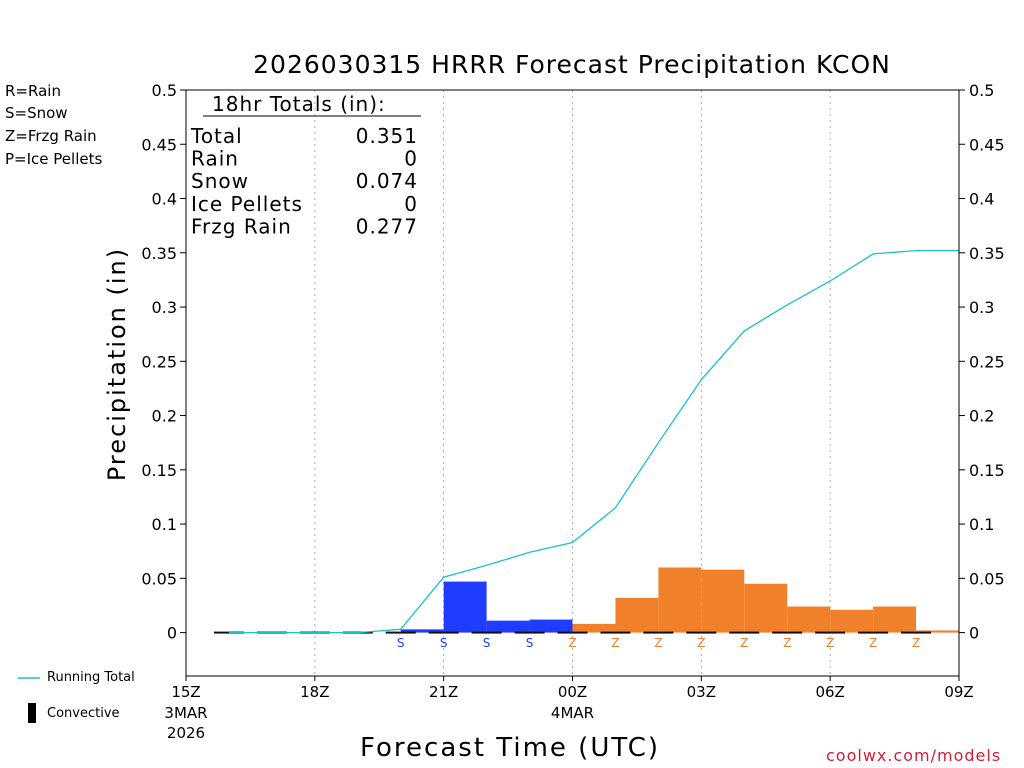 The width and height of the screenshot is (1024, 768). I want to click on convective-legend-label: Convective, so click(83, 713).